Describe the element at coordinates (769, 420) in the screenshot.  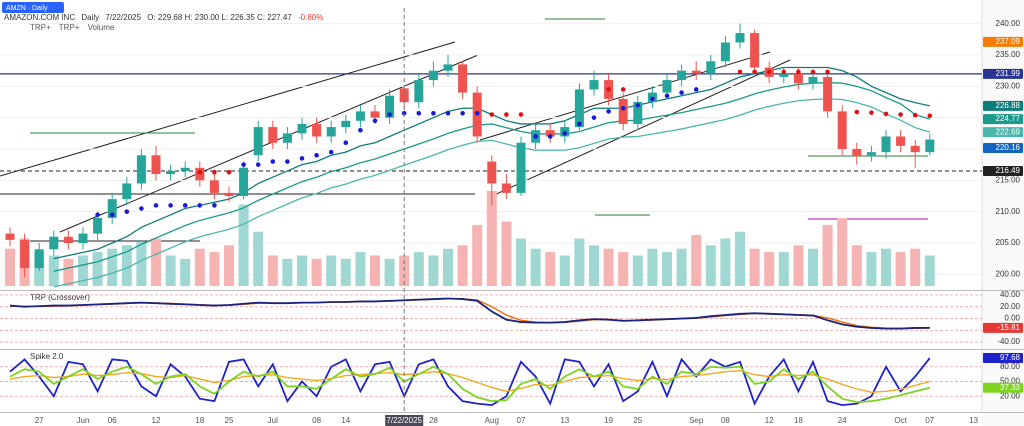
I see `x-tick-label: 12` at that location.